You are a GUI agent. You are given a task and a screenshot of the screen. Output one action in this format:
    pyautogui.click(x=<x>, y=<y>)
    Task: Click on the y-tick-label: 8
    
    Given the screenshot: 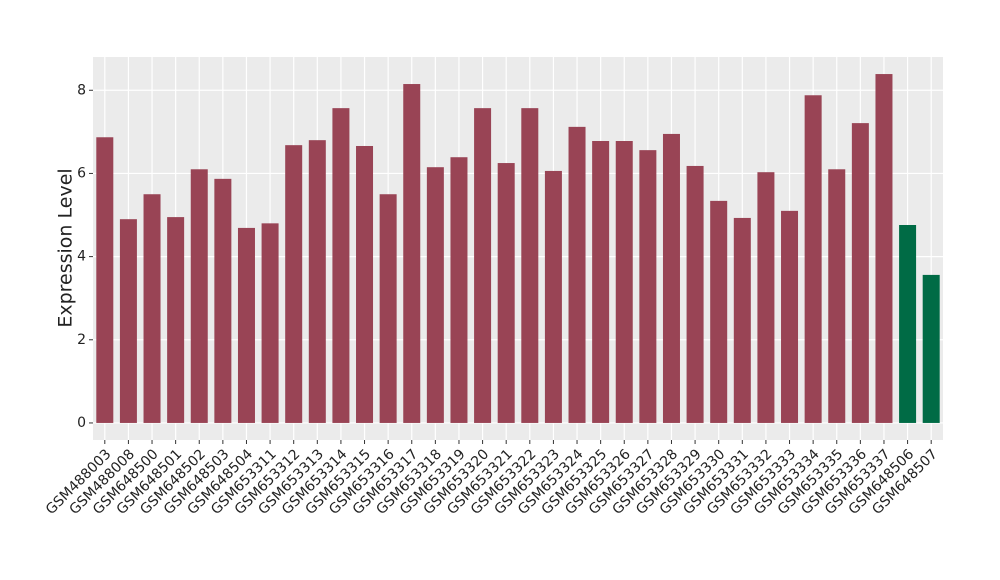 What is the action you would take?
    pyautogui.click(x=81, y=90)
    